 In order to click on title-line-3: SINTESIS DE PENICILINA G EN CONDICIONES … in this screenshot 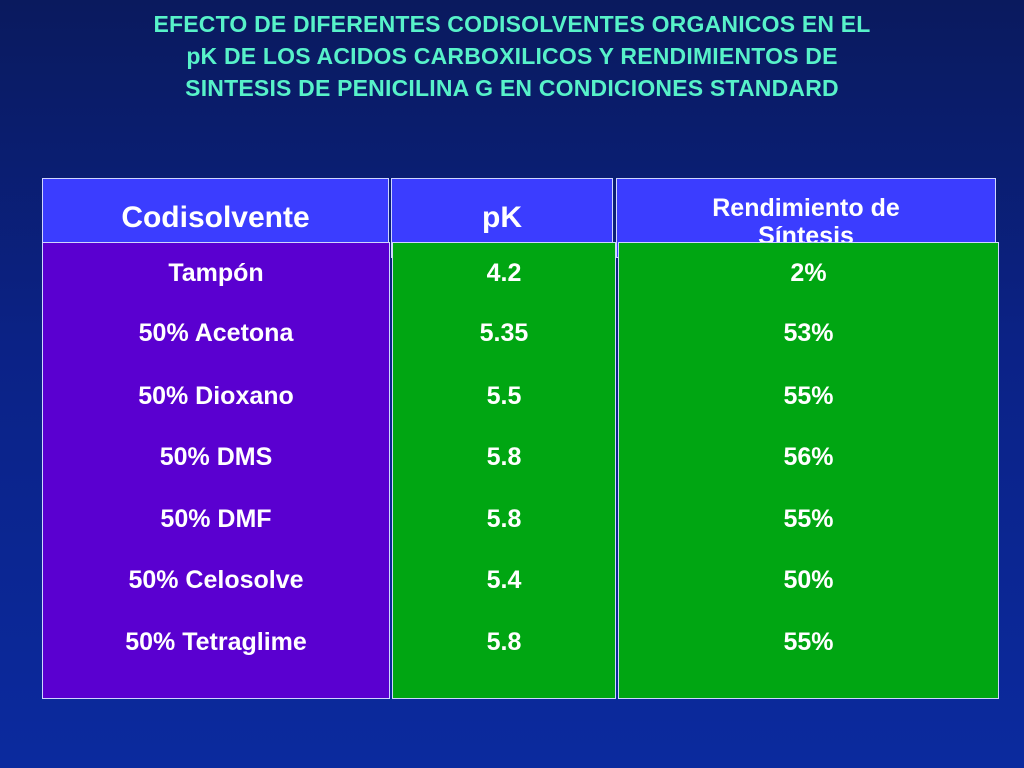, I will do `click(512, 88)`.